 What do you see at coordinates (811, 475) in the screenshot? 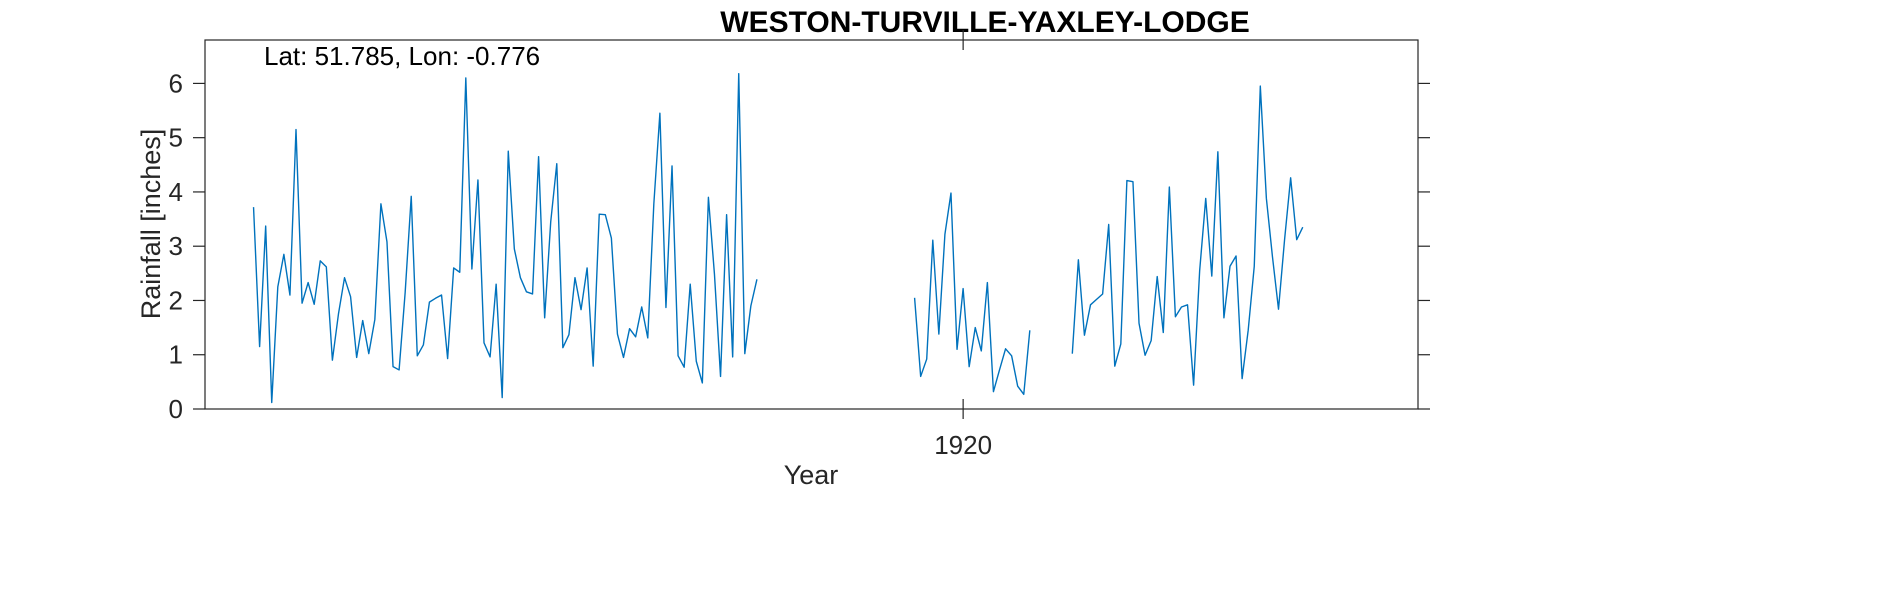
I see `x-axis-label: Year` at bounding box center [811, 475].